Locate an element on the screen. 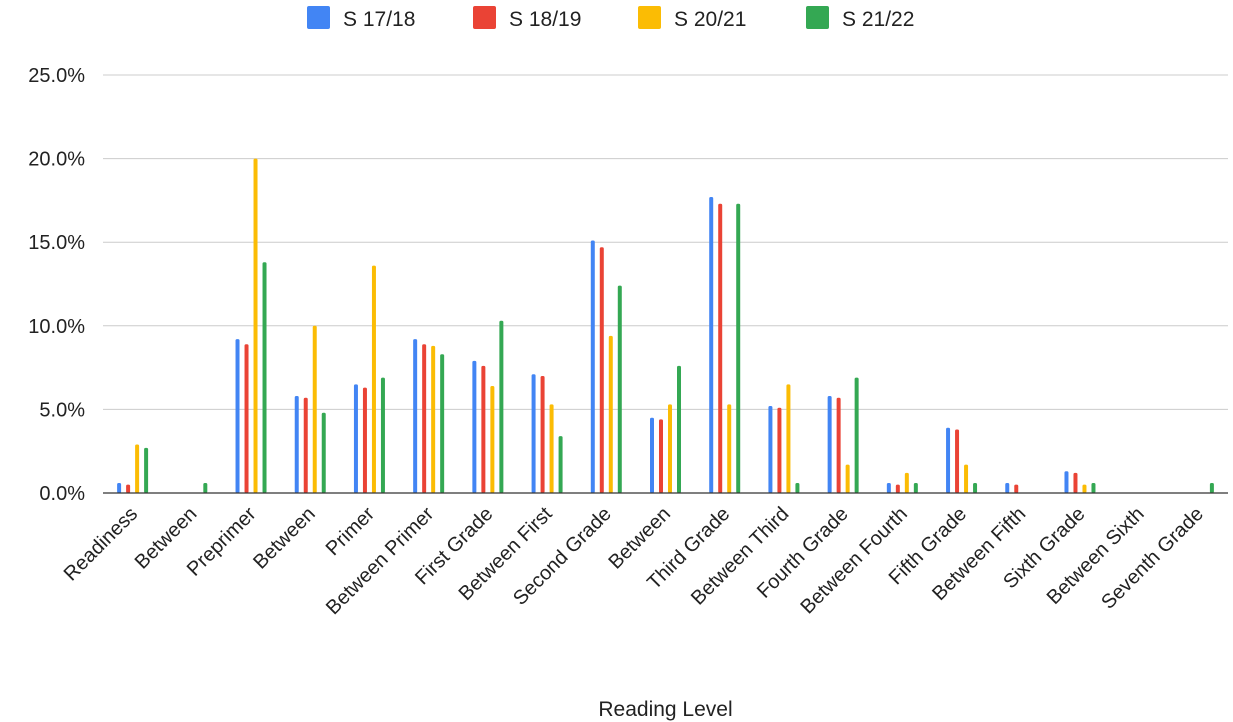  legend-label: S 17/18 is located at coordinates (379, 19).